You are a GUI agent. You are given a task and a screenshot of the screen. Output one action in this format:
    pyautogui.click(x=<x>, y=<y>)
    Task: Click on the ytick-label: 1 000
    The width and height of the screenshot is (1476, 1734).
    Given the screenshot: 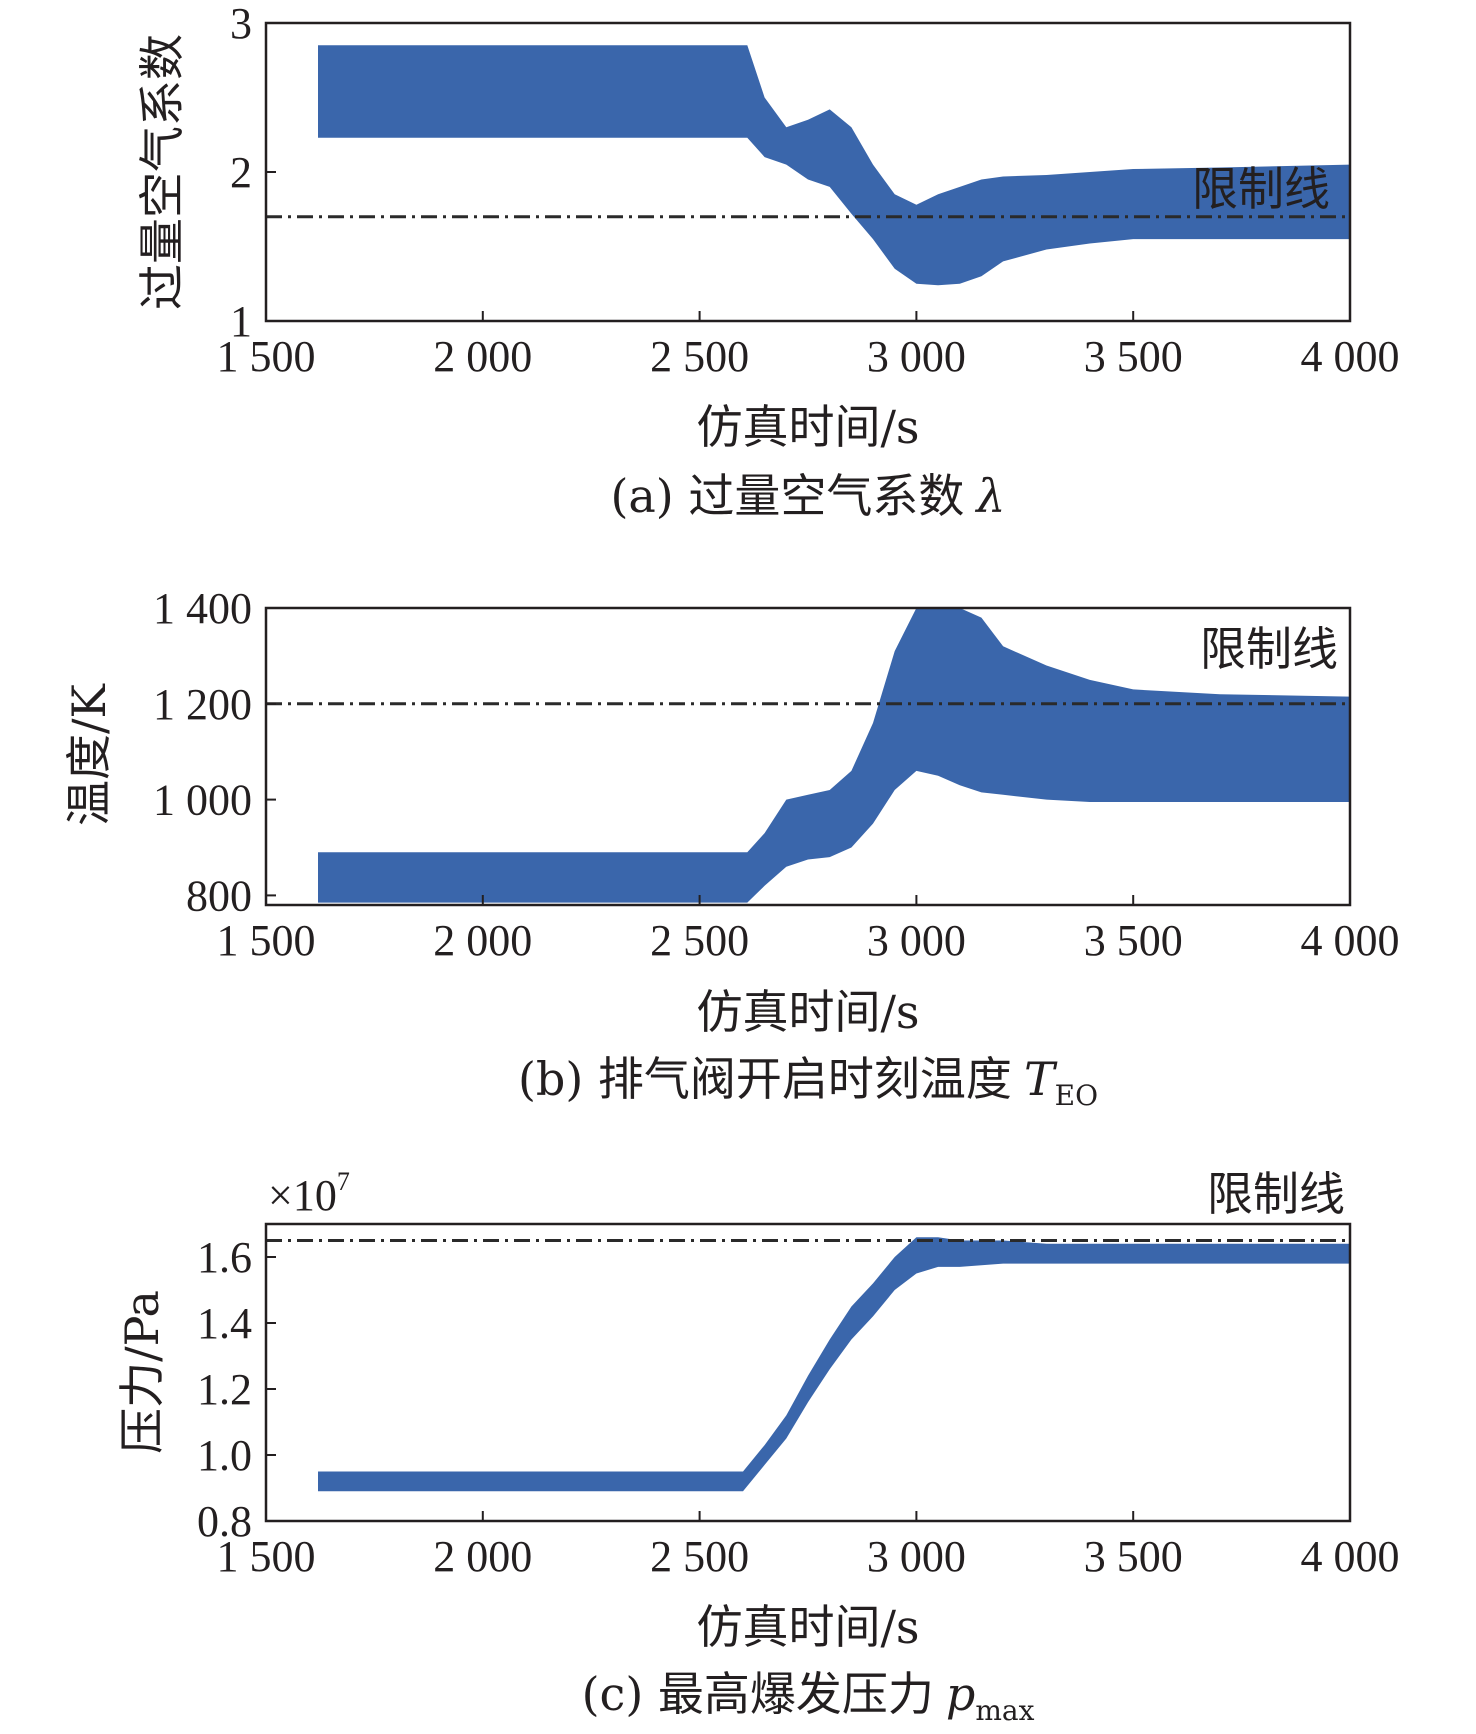 What is the action you would take?
    pyautogui.click(x=202, y=800)
    